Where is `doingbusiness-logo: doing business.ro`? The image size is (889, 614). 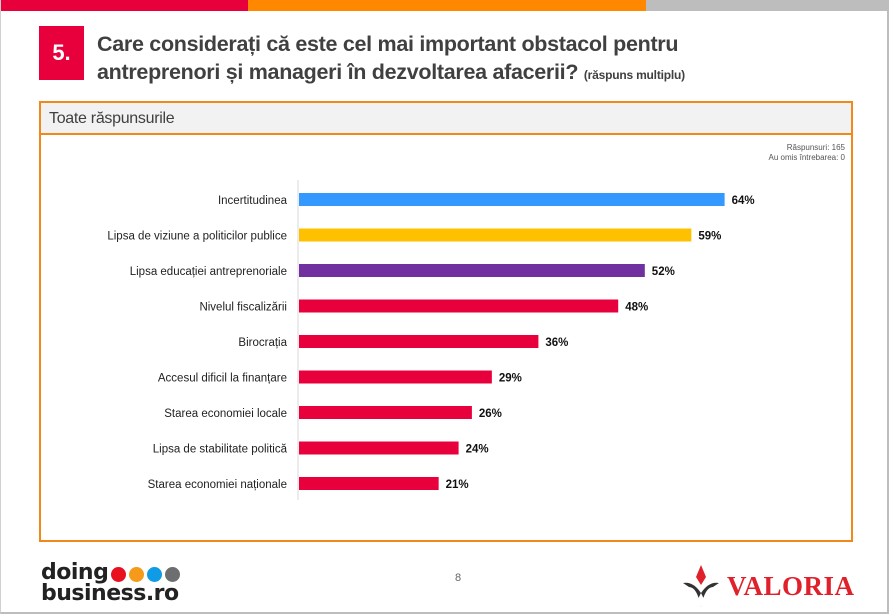
doingbusiness-logo: doing business.ro is located at coordinates (110, 583).